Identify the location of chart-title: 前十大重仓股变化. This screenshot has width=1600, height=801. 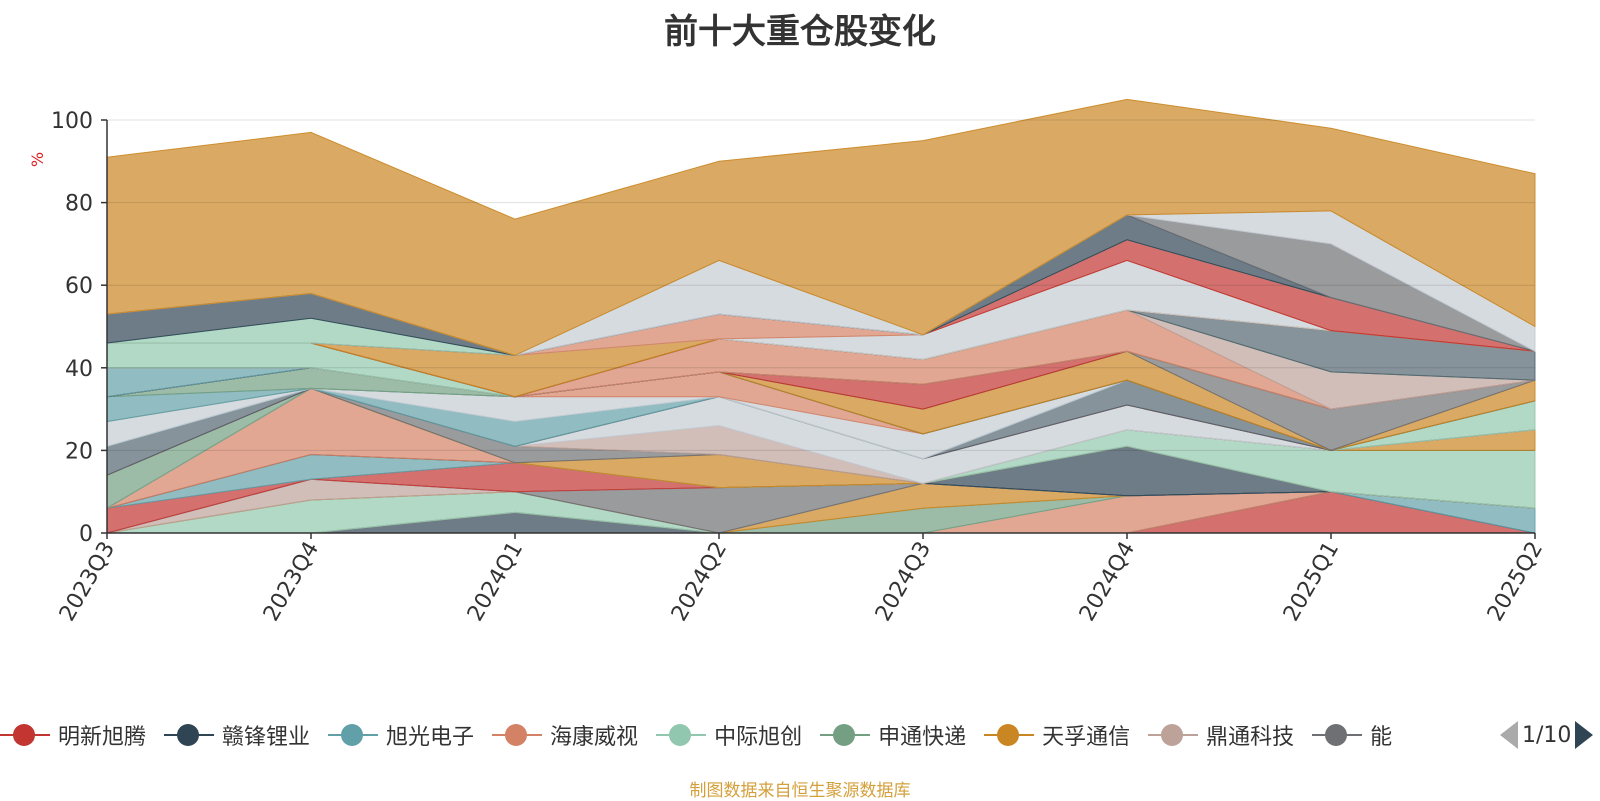
(800, 32).